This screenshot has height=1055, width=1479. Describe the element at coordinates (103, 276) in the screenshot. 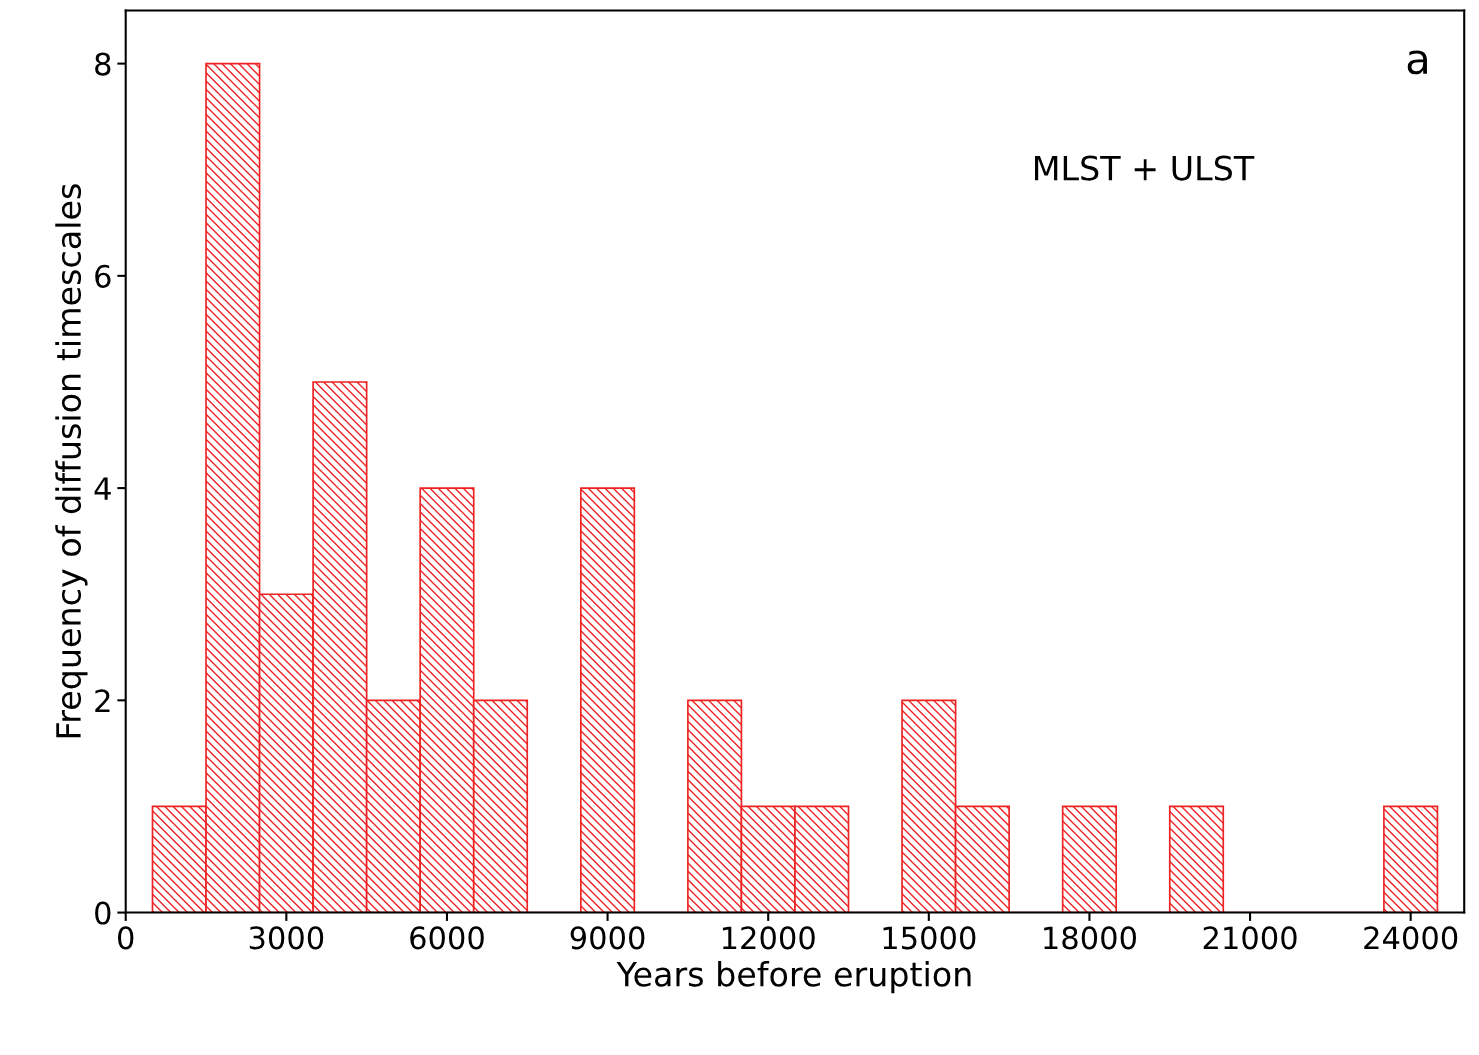

I see `y-tick-label: 6` at that location.